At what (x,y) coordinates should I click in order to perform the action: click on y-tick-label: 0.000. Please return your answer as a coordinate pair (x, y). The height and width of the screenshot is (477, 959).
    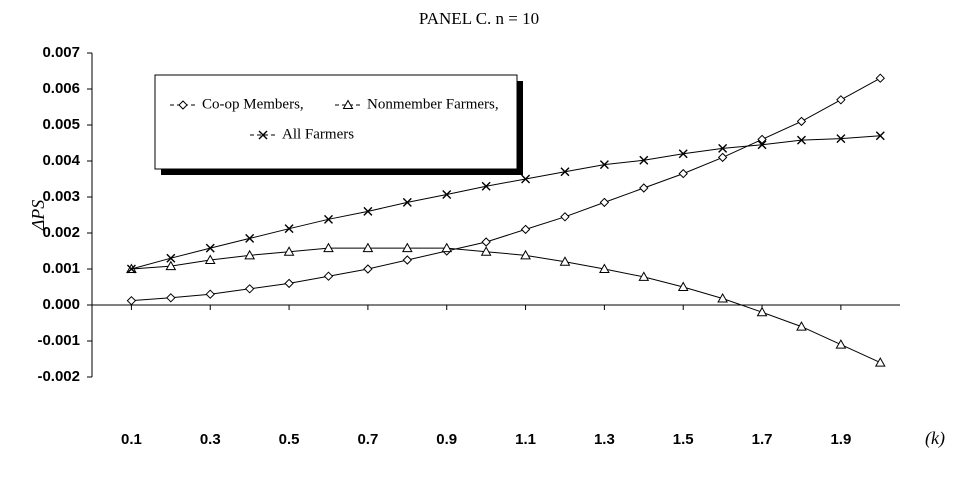
    Looking at the image, I should click on (61, 304).